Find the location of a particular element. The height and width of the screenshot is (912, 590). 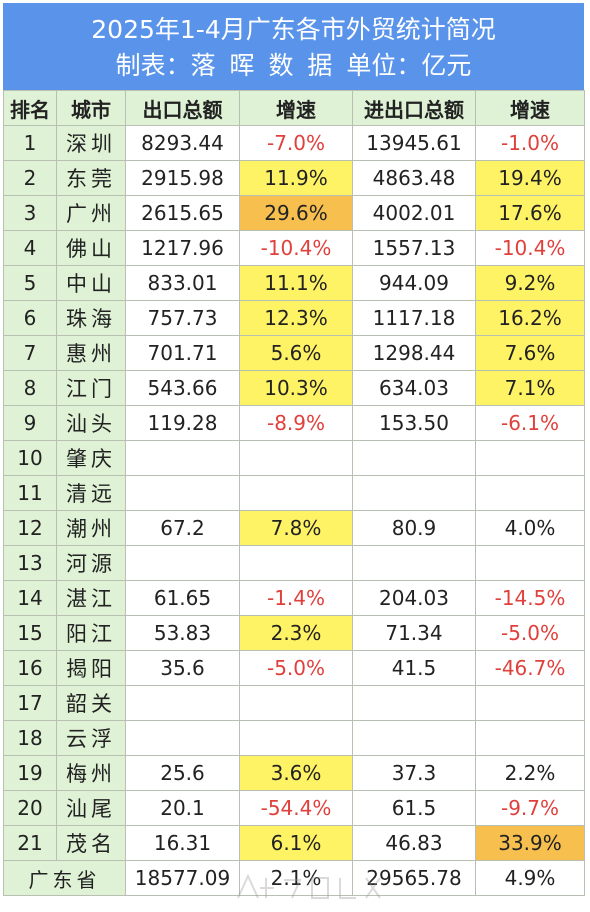

total-cell: 1298.44 is located at coordinates (414, 353).